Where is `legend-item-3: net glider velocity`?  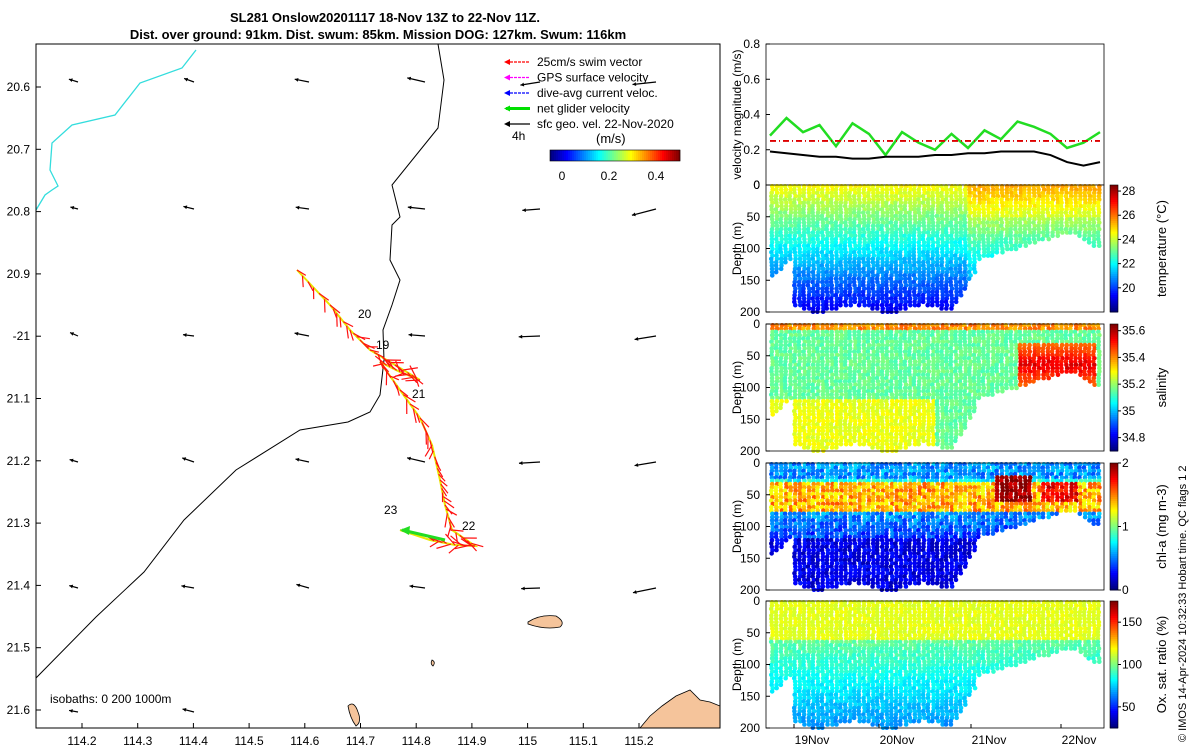
legend-item-3: net glider velocity is located at coordinates (583, 109).